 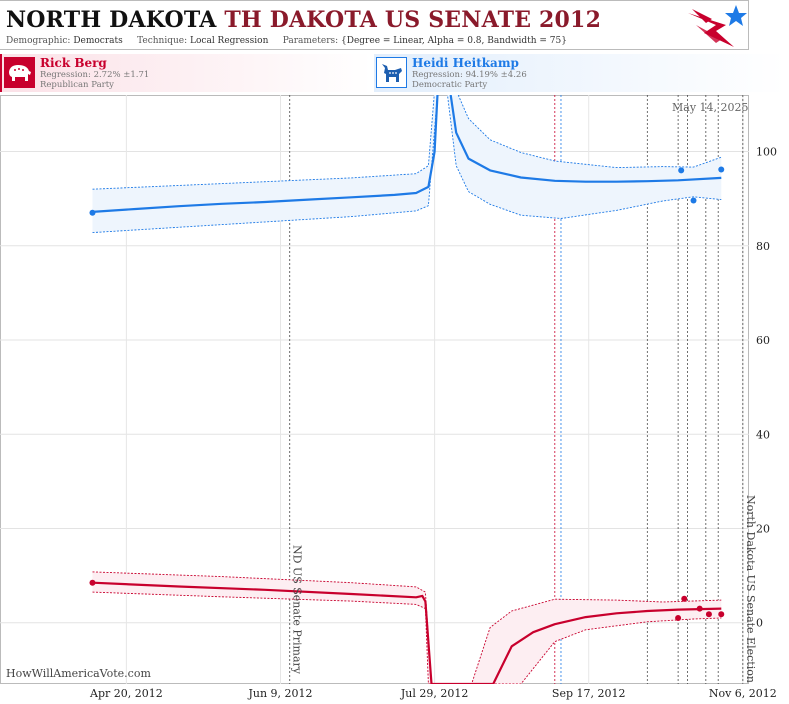 I want to click on candidate-party: Republican Party, so click(x=77, y=85).